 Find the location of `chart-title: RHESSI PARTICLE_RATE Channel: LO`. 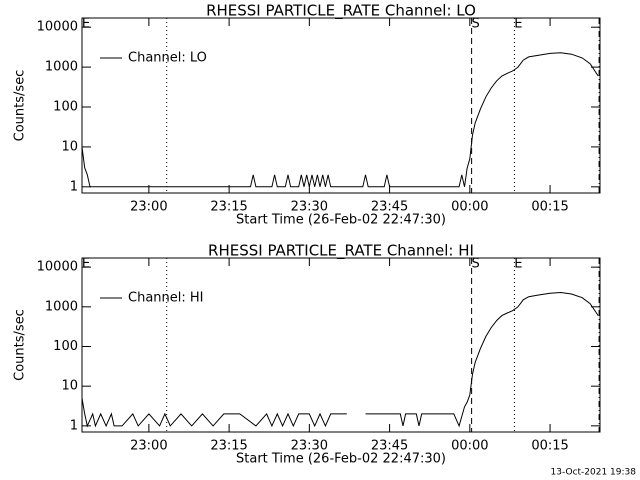

chart-title: RHESSI PARTICLE_RATE Channel: LO is located at coordinates (341, 11).